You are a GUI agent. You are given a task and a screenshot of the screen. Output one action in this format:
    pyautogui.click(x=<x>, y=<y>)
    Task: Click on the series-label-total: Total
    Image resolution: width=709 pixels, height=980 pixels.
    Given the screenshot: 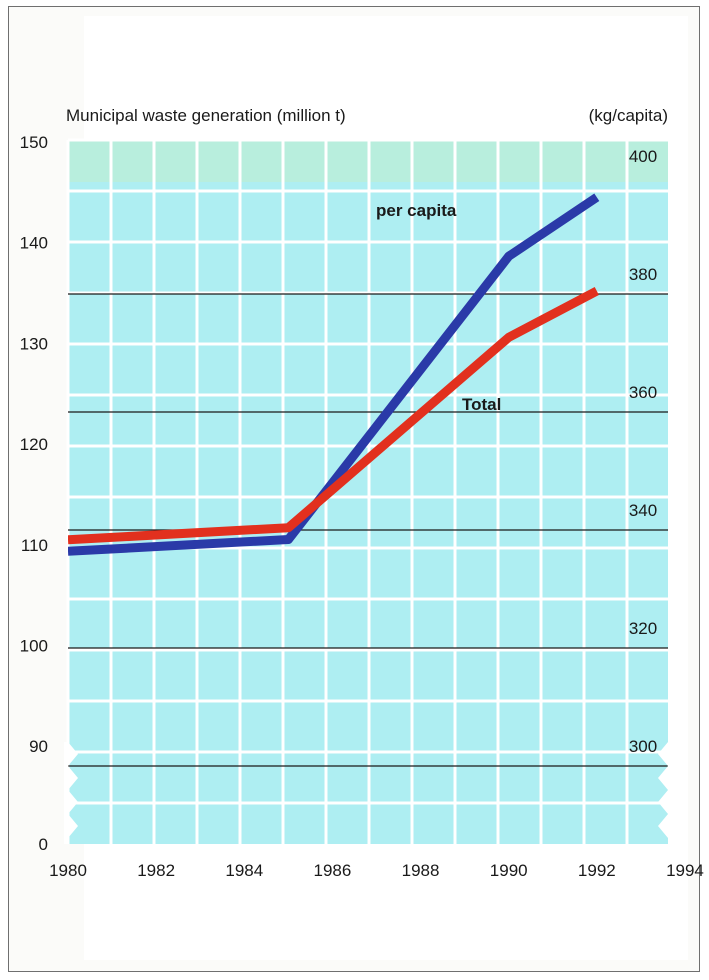 What is the action you would take?
    pyautogui.click(x=481, y=404)
    